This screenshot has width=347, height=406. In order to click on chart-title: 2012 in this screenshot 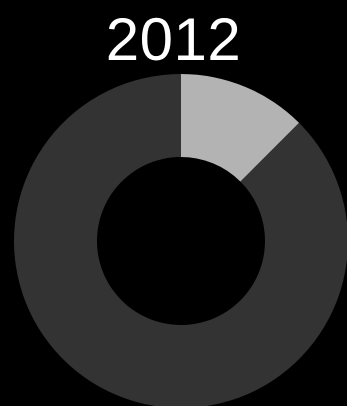, I will do `click(173, 39)`.